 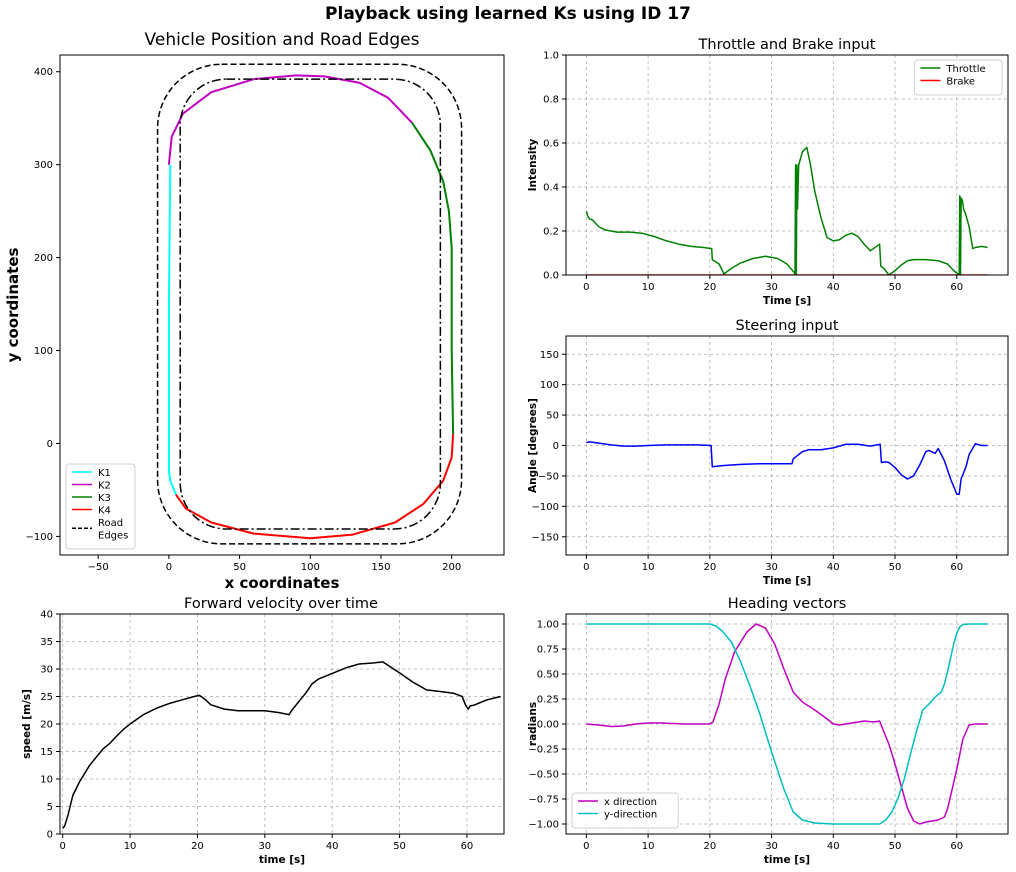 I want to click on y-tick-label: −50, so click(x=548, y=476).